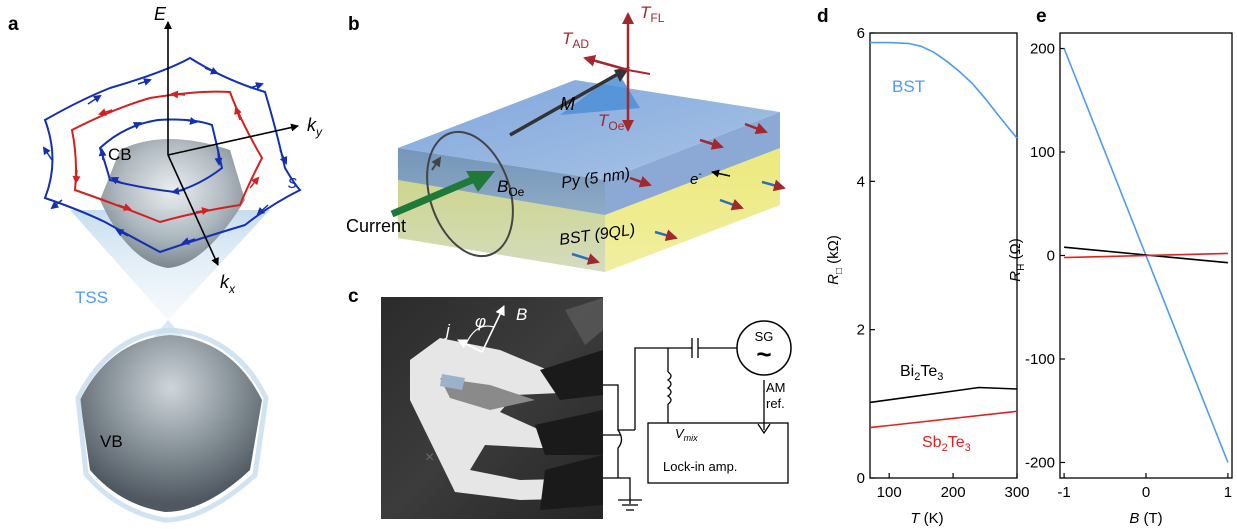 This screenshot has height=529, width=1237. Describe the element at coordinates (315, 127) in the screenshot. I see `axis-ky-label: ky` at that location.